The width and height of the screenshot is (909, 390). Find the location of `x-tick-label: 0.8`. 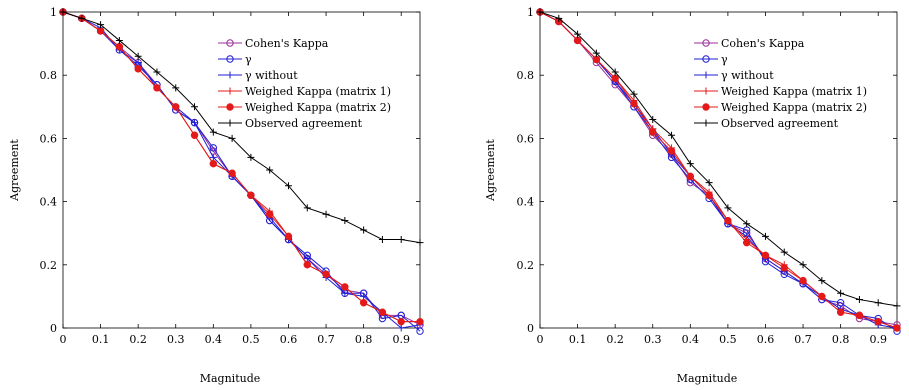

x-tick-label: 0.8 is located at coordinates (841, 339).